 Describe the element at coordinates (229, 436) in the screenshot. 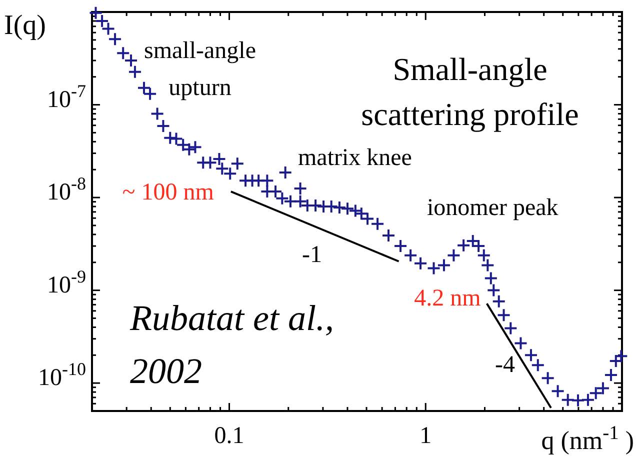

I see `x-tick-label: 0.1` at that location.